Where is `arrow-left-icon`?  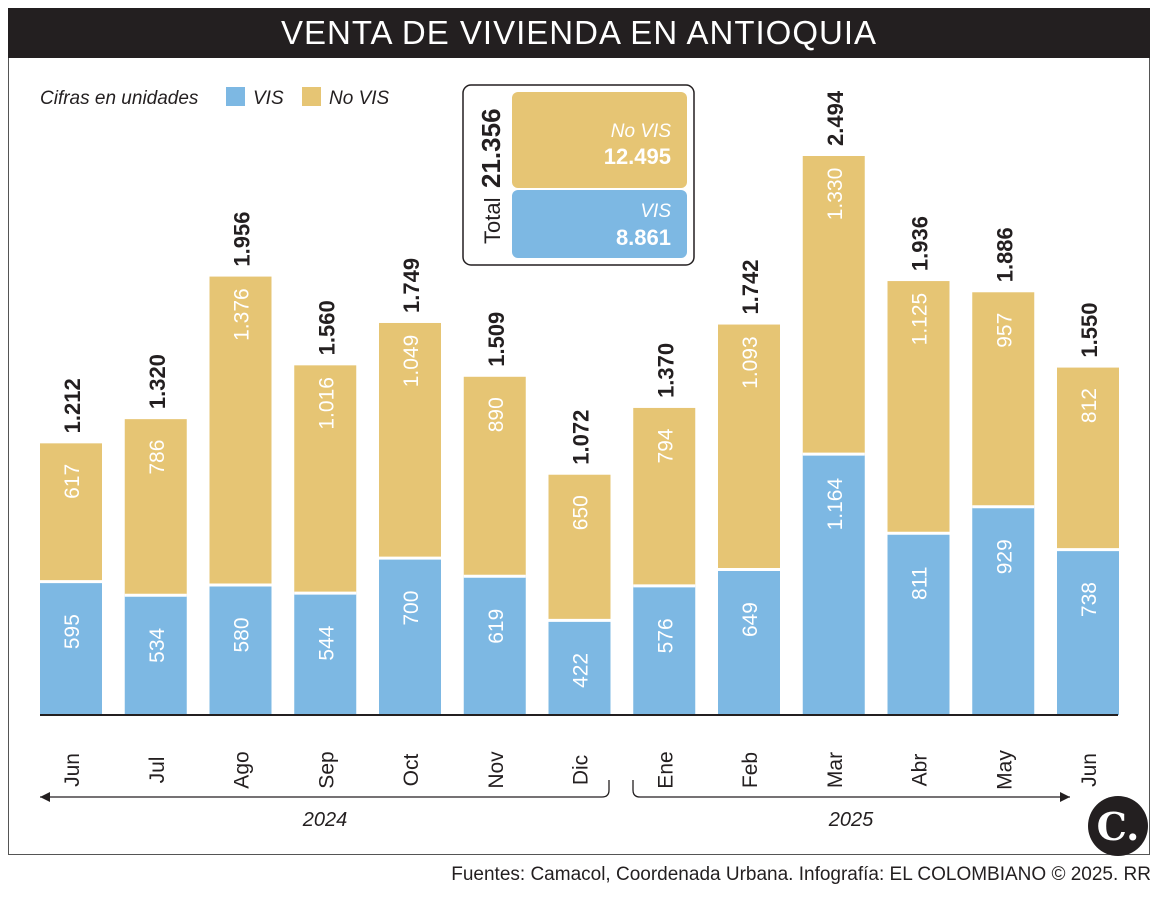
arrow-left-icon is located at coordinates (45, 797).